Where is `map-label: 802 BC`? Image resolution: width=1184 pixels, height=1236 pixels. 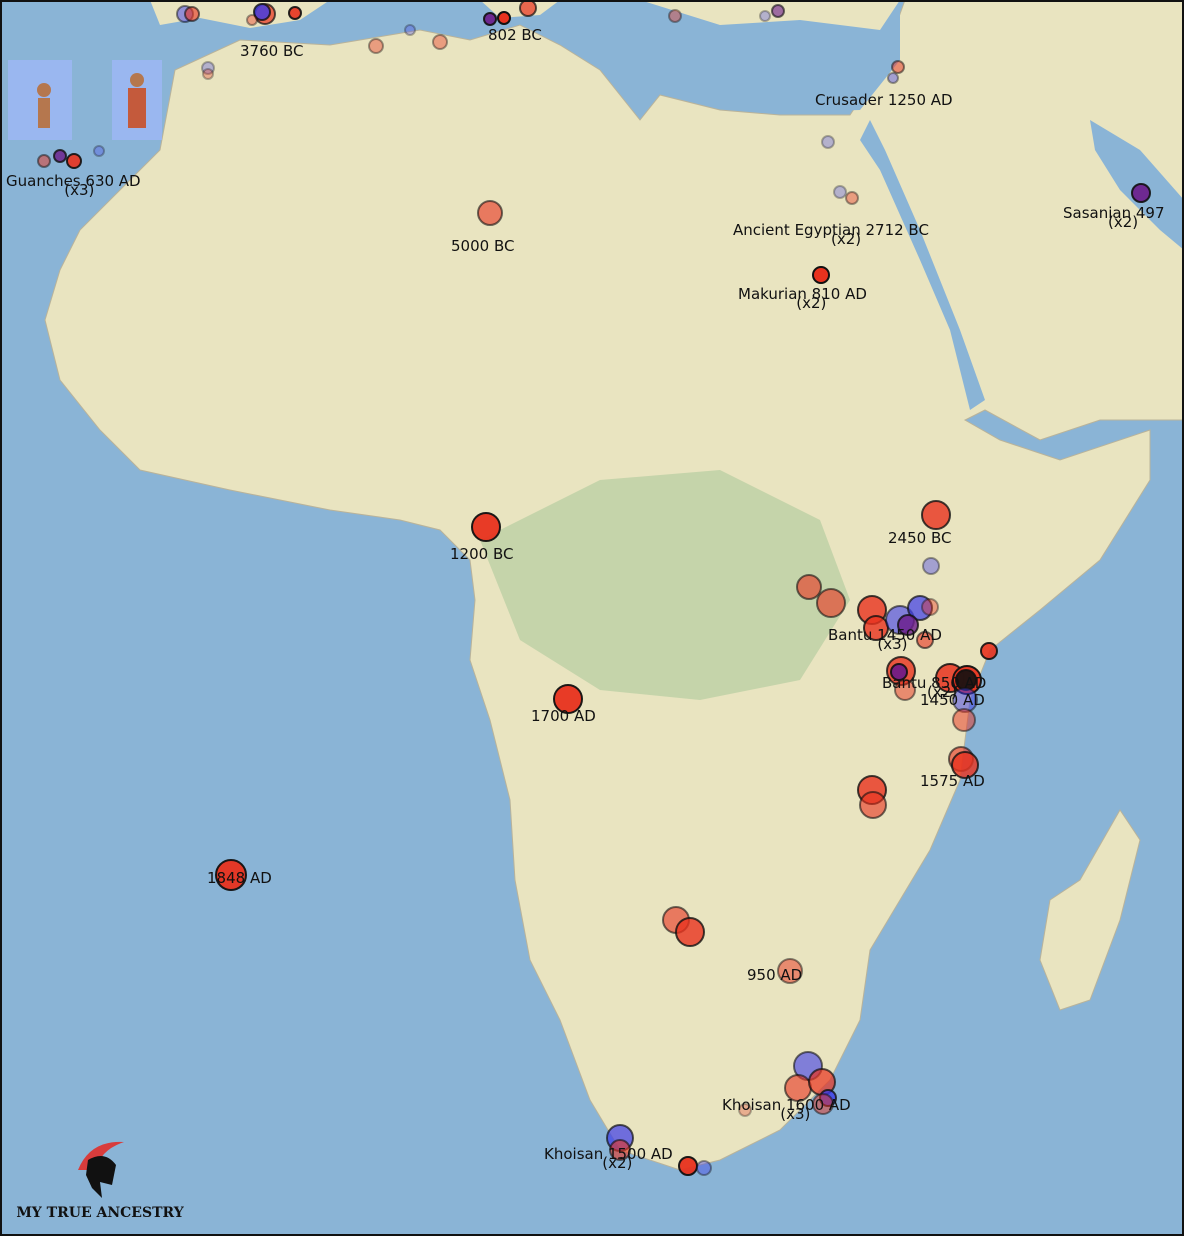 map-label: 802 BC is located at coordinates (515, 35).